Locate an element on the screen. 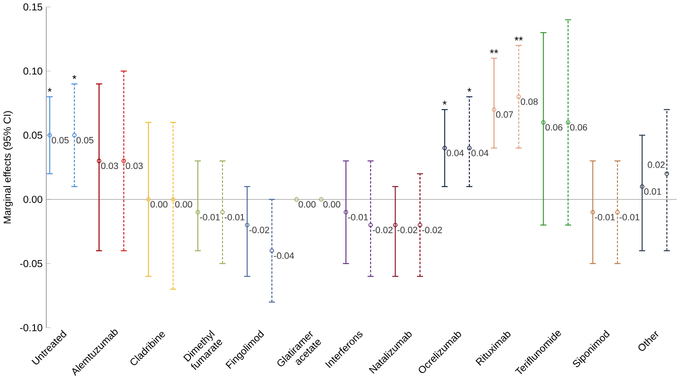 This screenshot has height=385, width=677. y-axis-title: Marginal effects (95% CI) is located at coordinates (8, 167).